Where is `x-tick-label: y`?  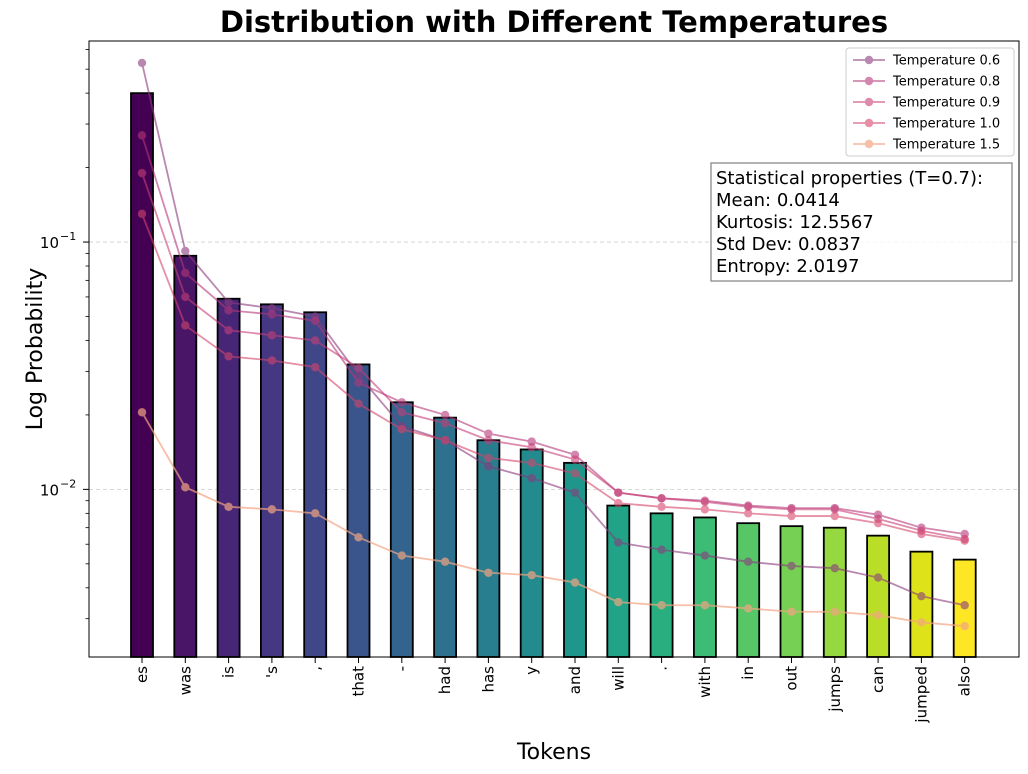
x-tick-label: y is located at coordinates (532, 670).